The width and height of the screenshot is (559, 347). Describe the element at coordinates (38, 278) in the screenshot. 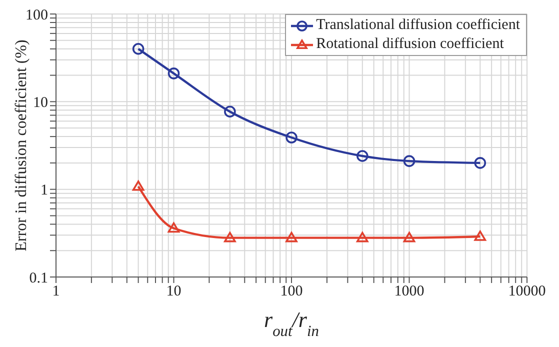

I see `y-tick-label: 0.1` at that location.